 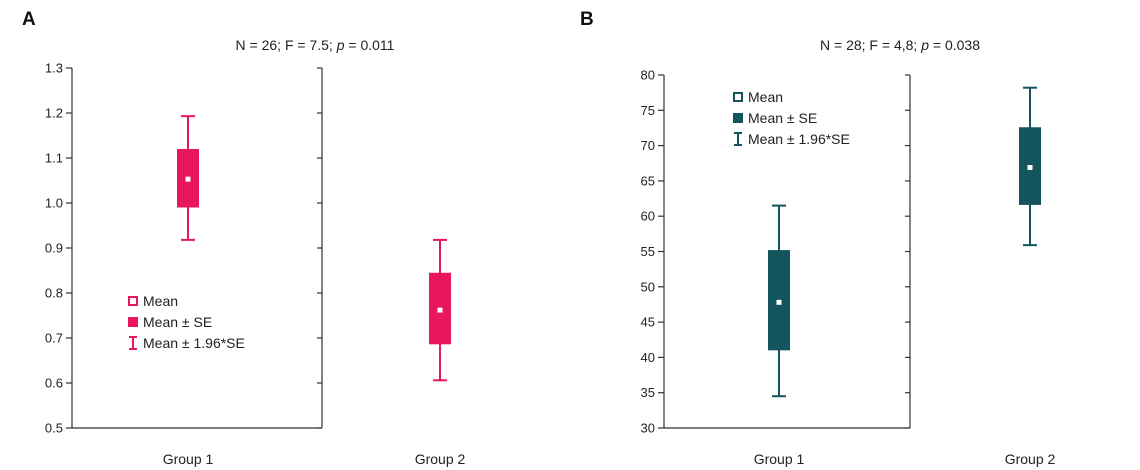 What do you see at coordinates (648, 428) in the screenshot?
I see `y-tick-label: 30` at bounding box center [648, 428].